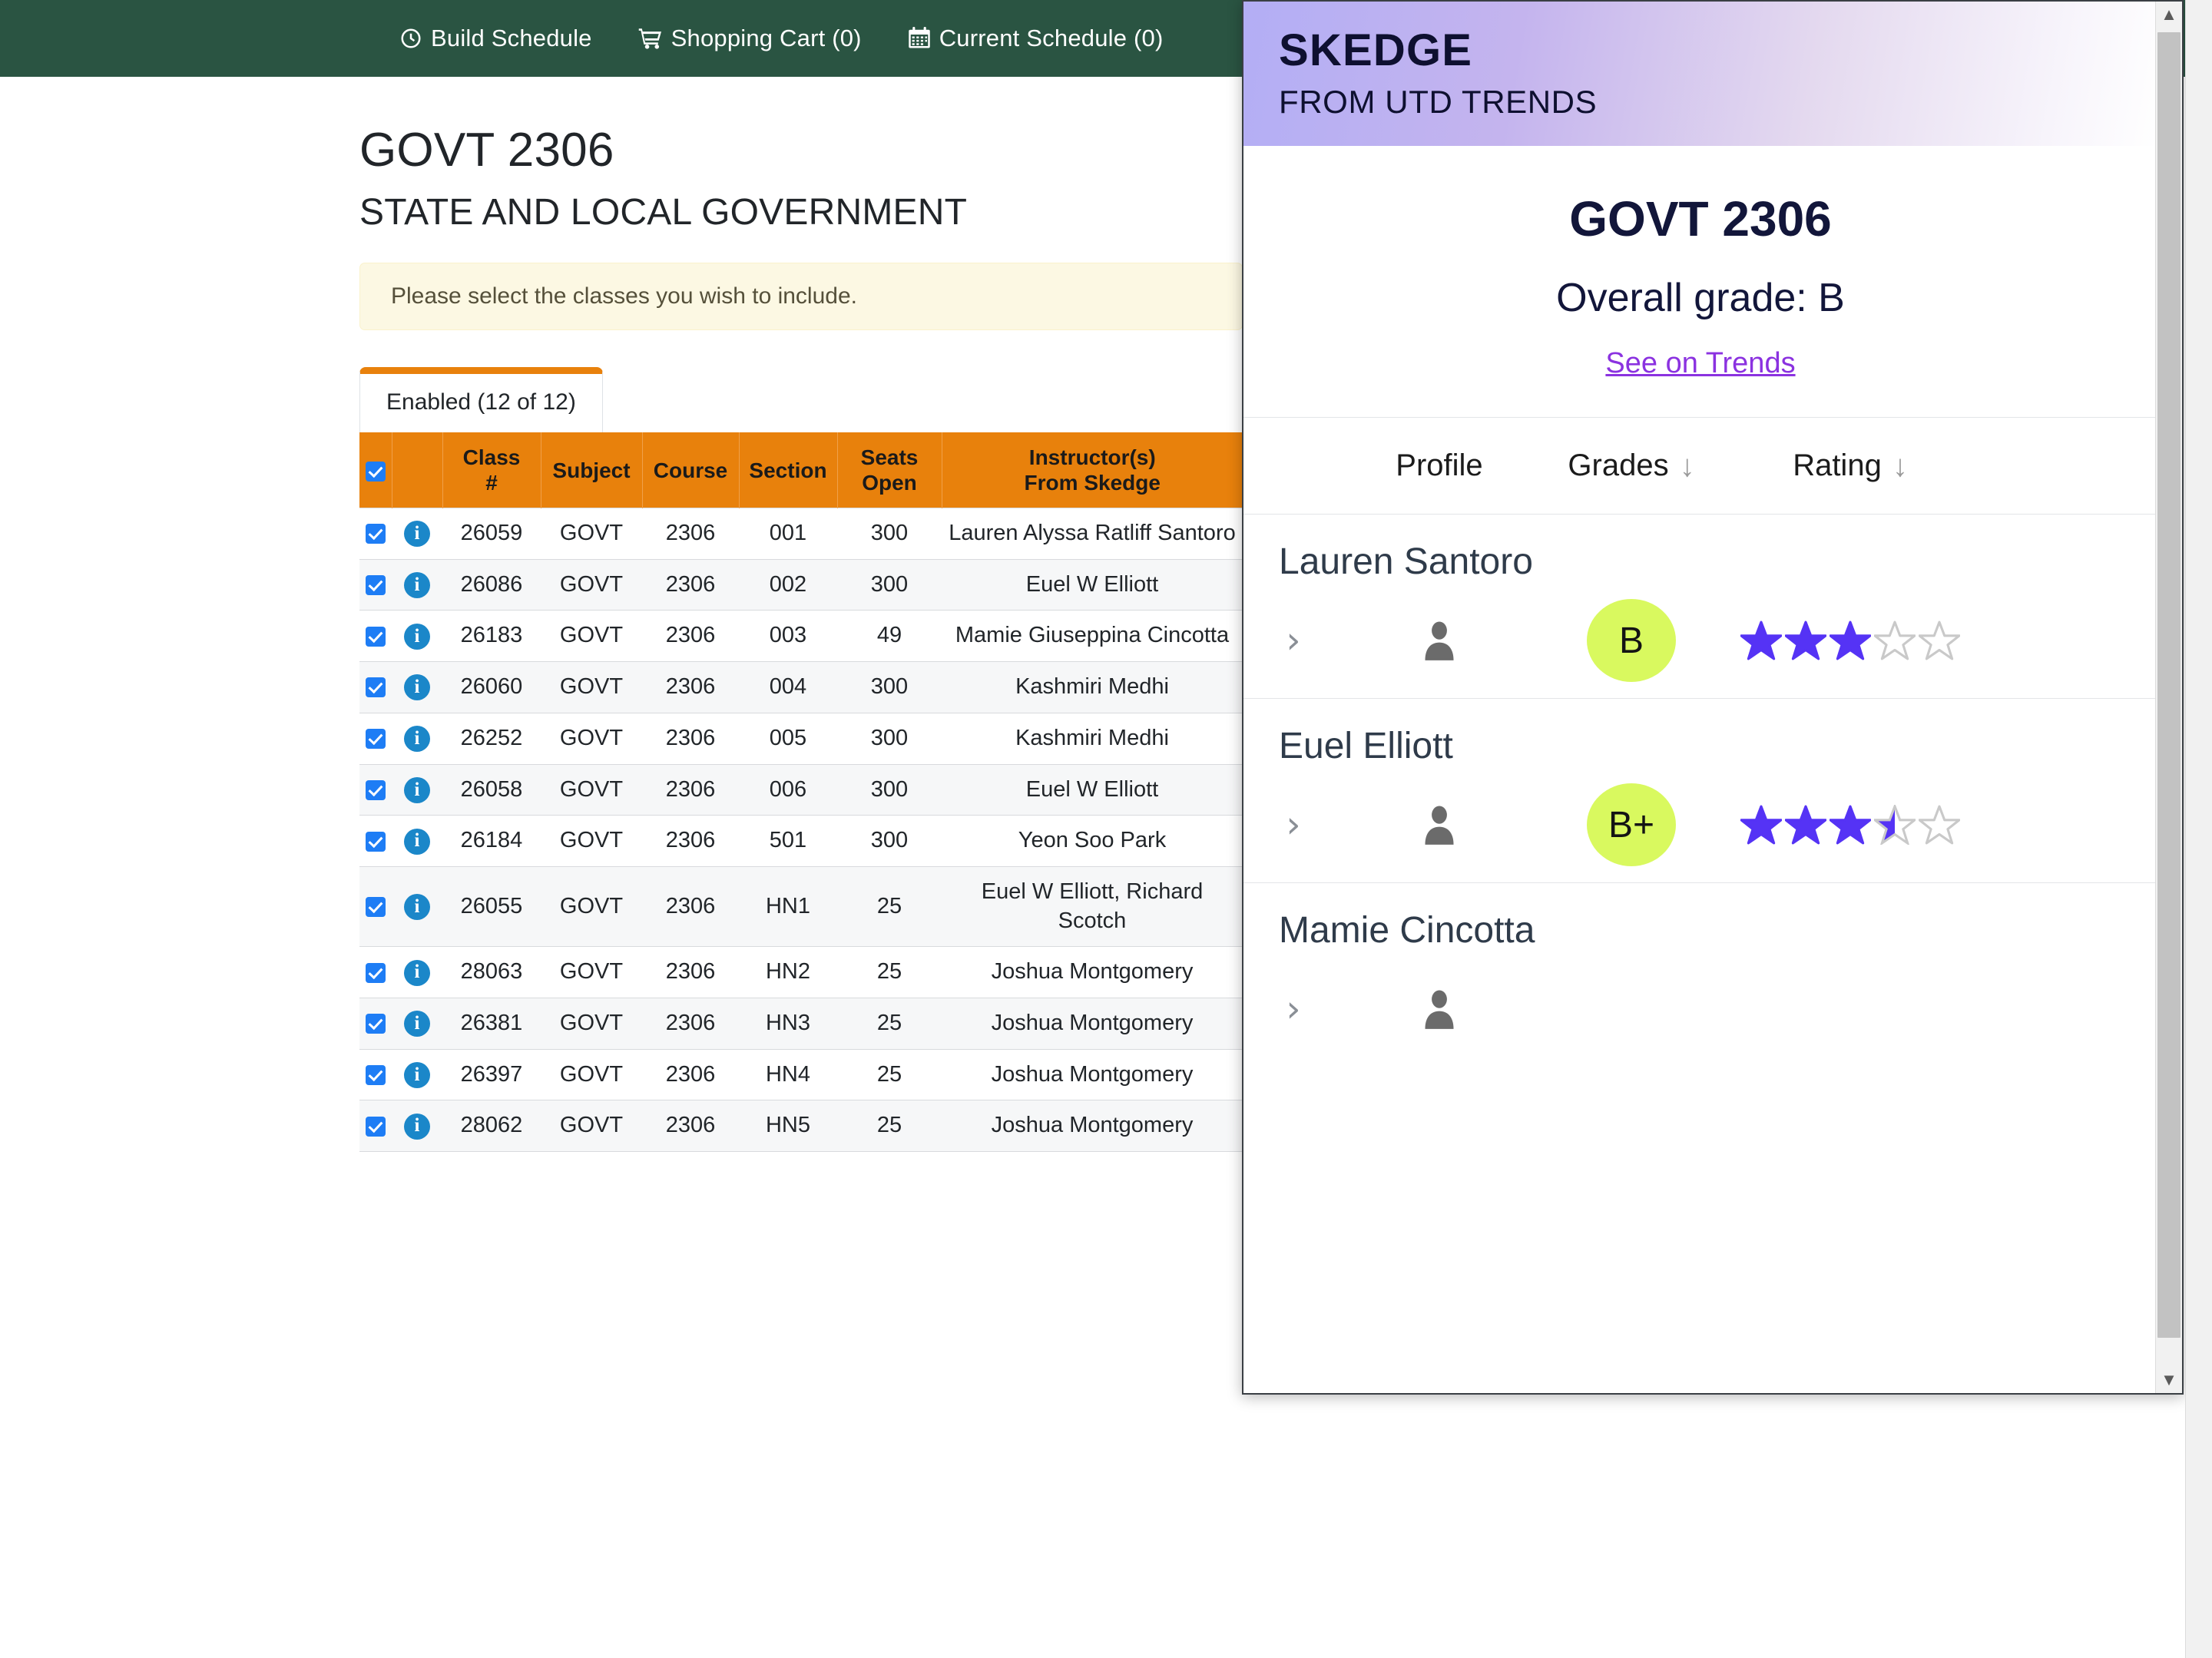 Image resolution: width=2212 pixels, height=1658 pixels. I want to click on panel-scrollbar-thumb, so click(2169, 685).